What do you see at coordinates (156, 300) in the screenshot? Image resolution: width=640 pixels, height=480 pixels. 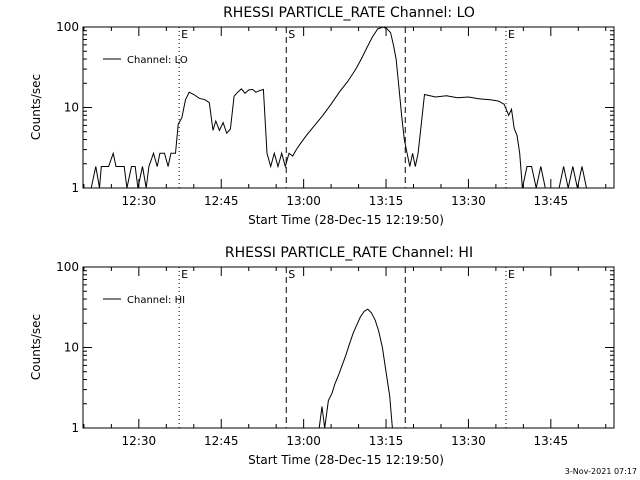 I see `legend-label: Channel: HI` at bounding box center [156, 300].